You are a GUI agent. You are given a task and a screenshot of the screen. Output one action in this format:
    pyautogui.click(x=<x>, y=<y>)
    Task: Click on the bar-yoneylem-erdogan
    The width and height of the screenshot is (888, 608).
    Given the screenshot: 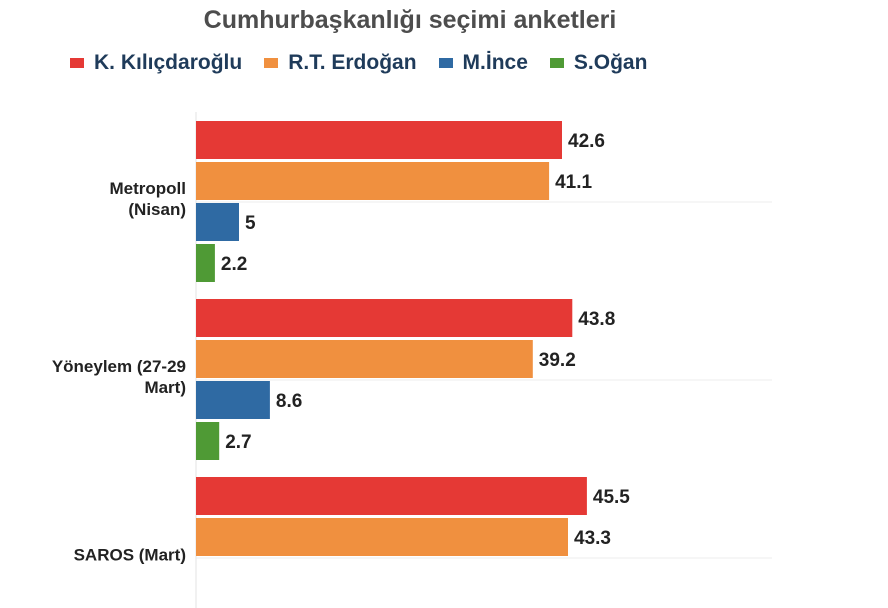 What is the action you would take?
    pyautogui.click(x=364, y=359)
    